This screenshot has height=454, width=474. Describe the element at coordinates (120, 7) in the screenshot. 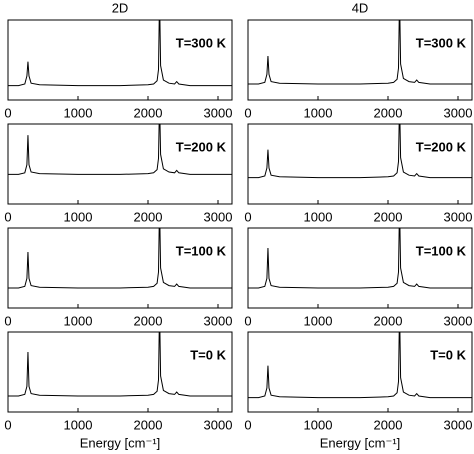

I see `column-title: 2D` at that location.